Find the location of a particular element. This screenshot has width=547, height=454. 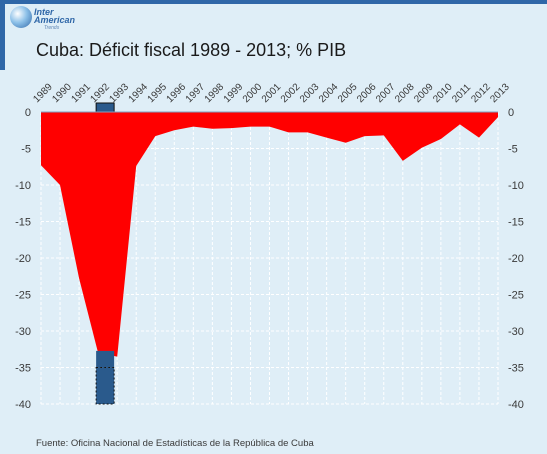

globe-icon is located at coordinates (21, 17).